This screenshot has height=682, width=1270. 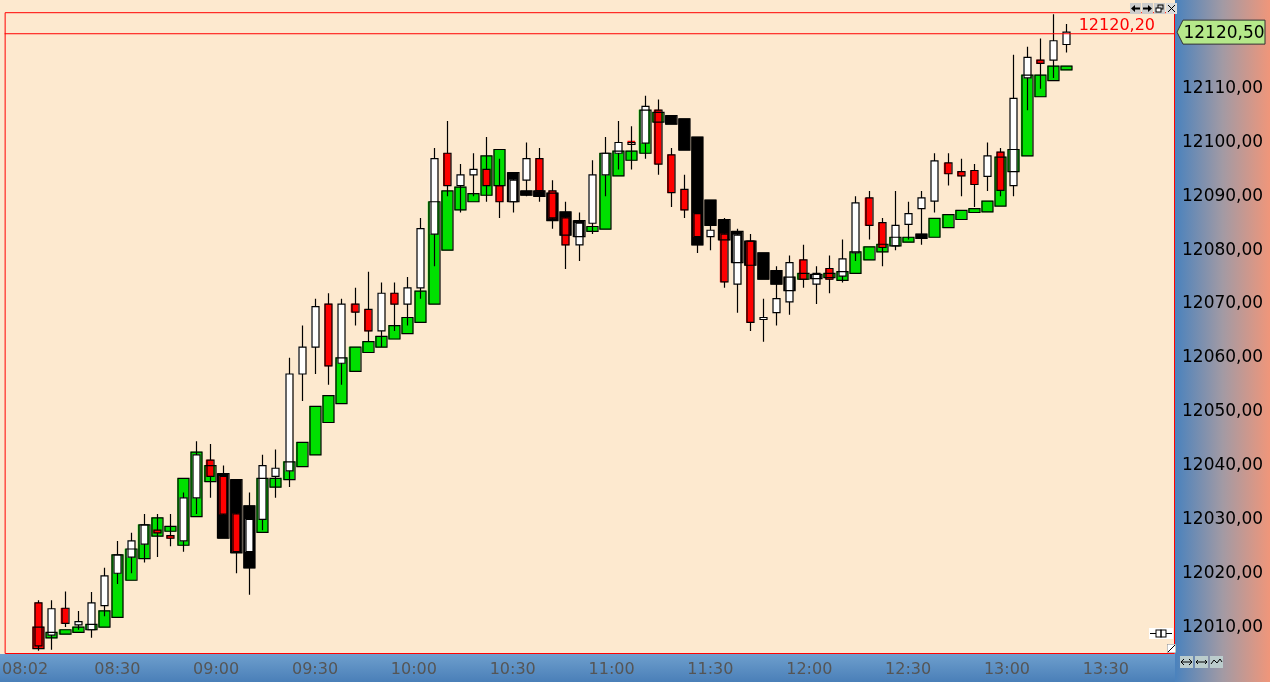 What do you see at coordinates (1223, 302) in the screenshot?
I see `y-tick-label: 12070,00` at bounding box center [1223, 302].